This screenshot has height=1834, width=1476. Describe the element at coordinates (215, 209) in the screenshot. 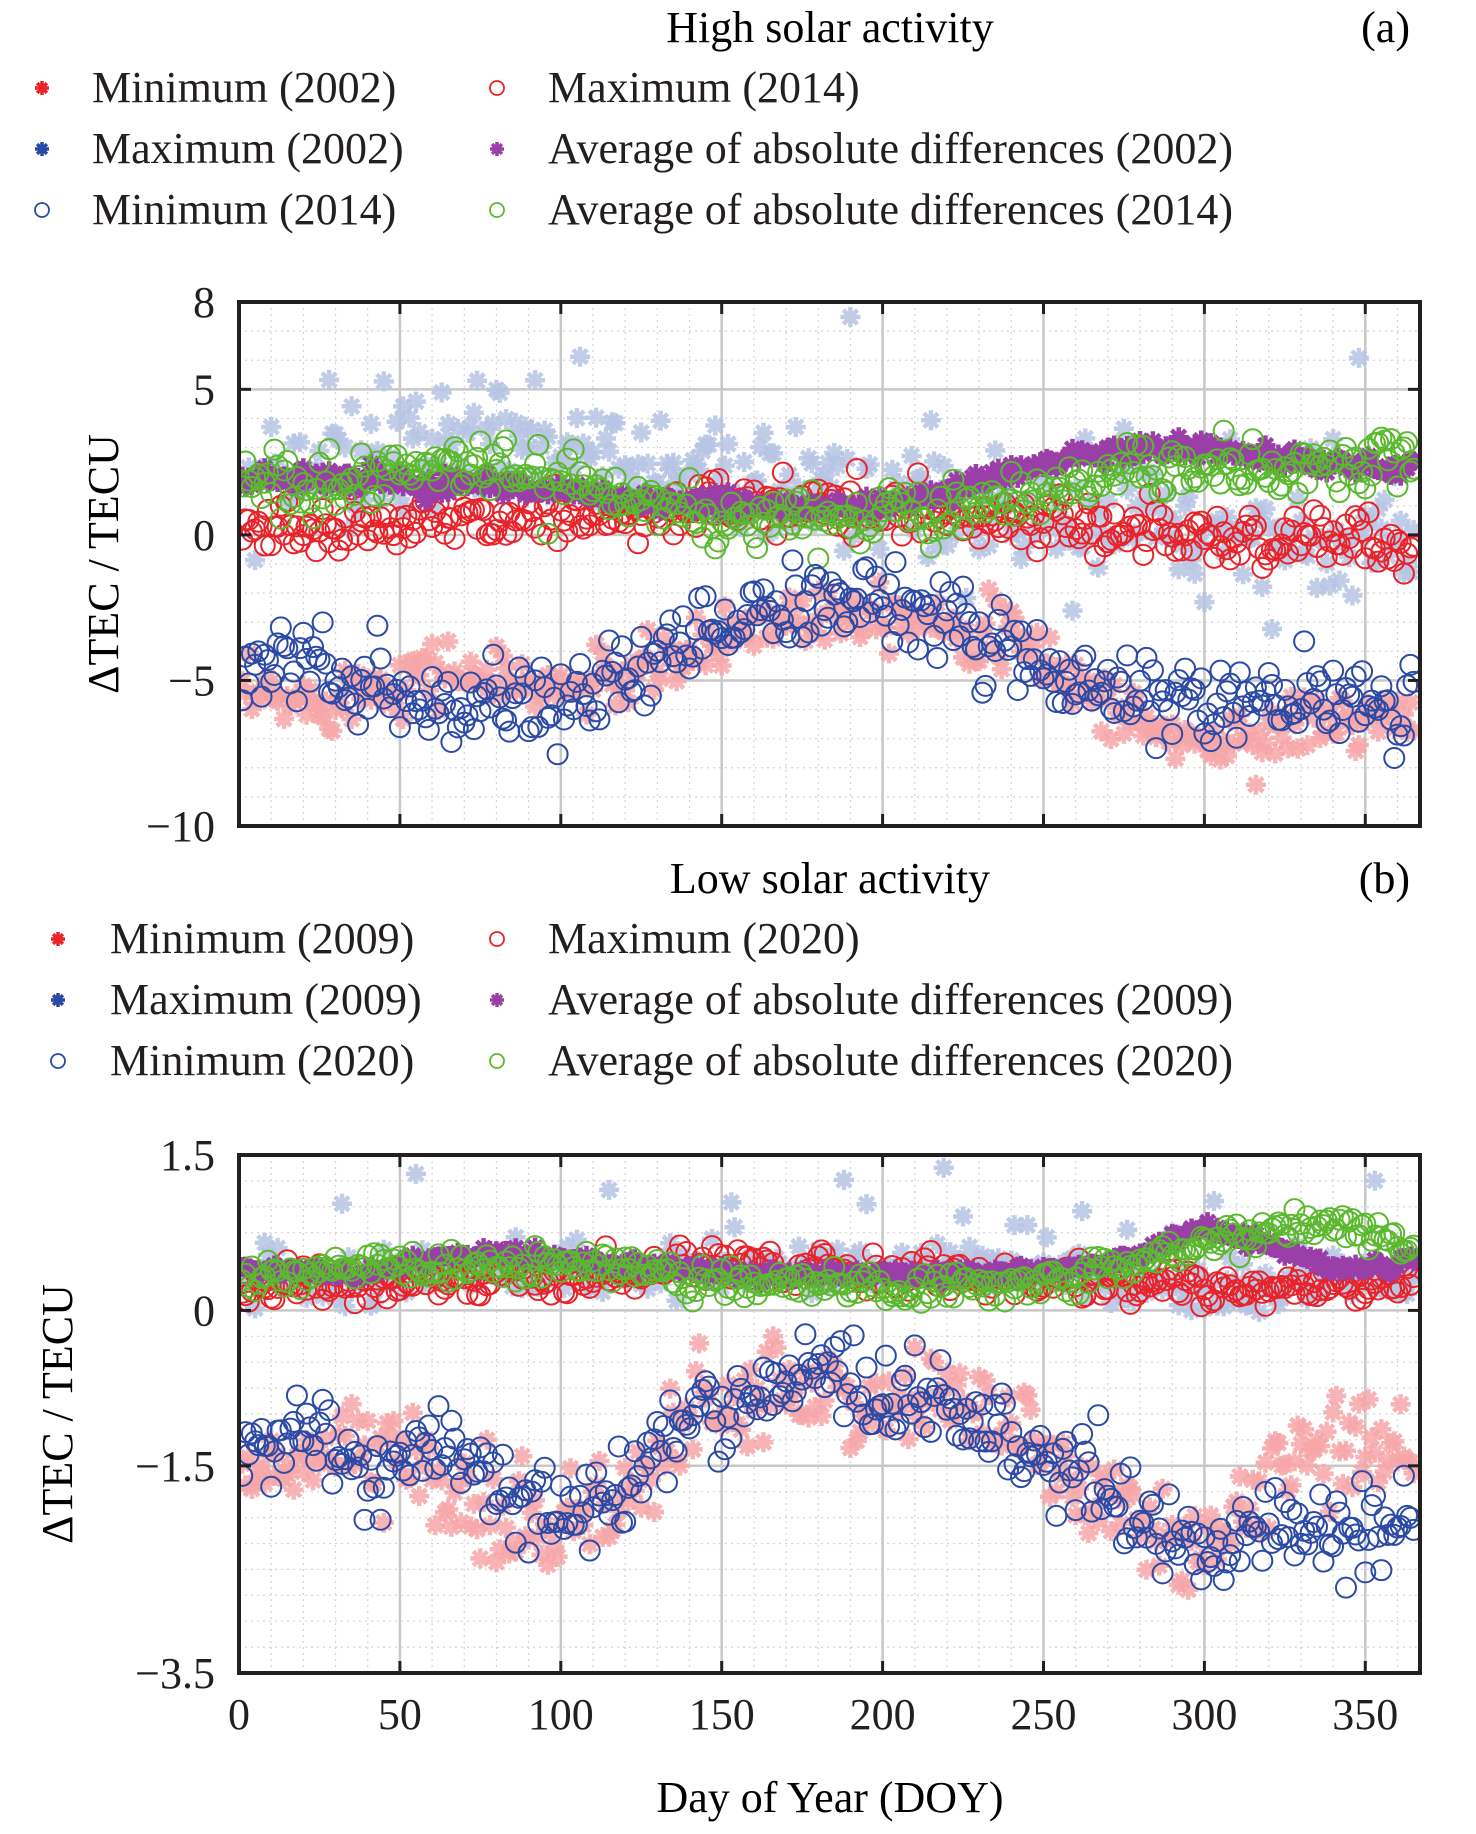

I see `legend-item: Minimum (2014)` at that location.